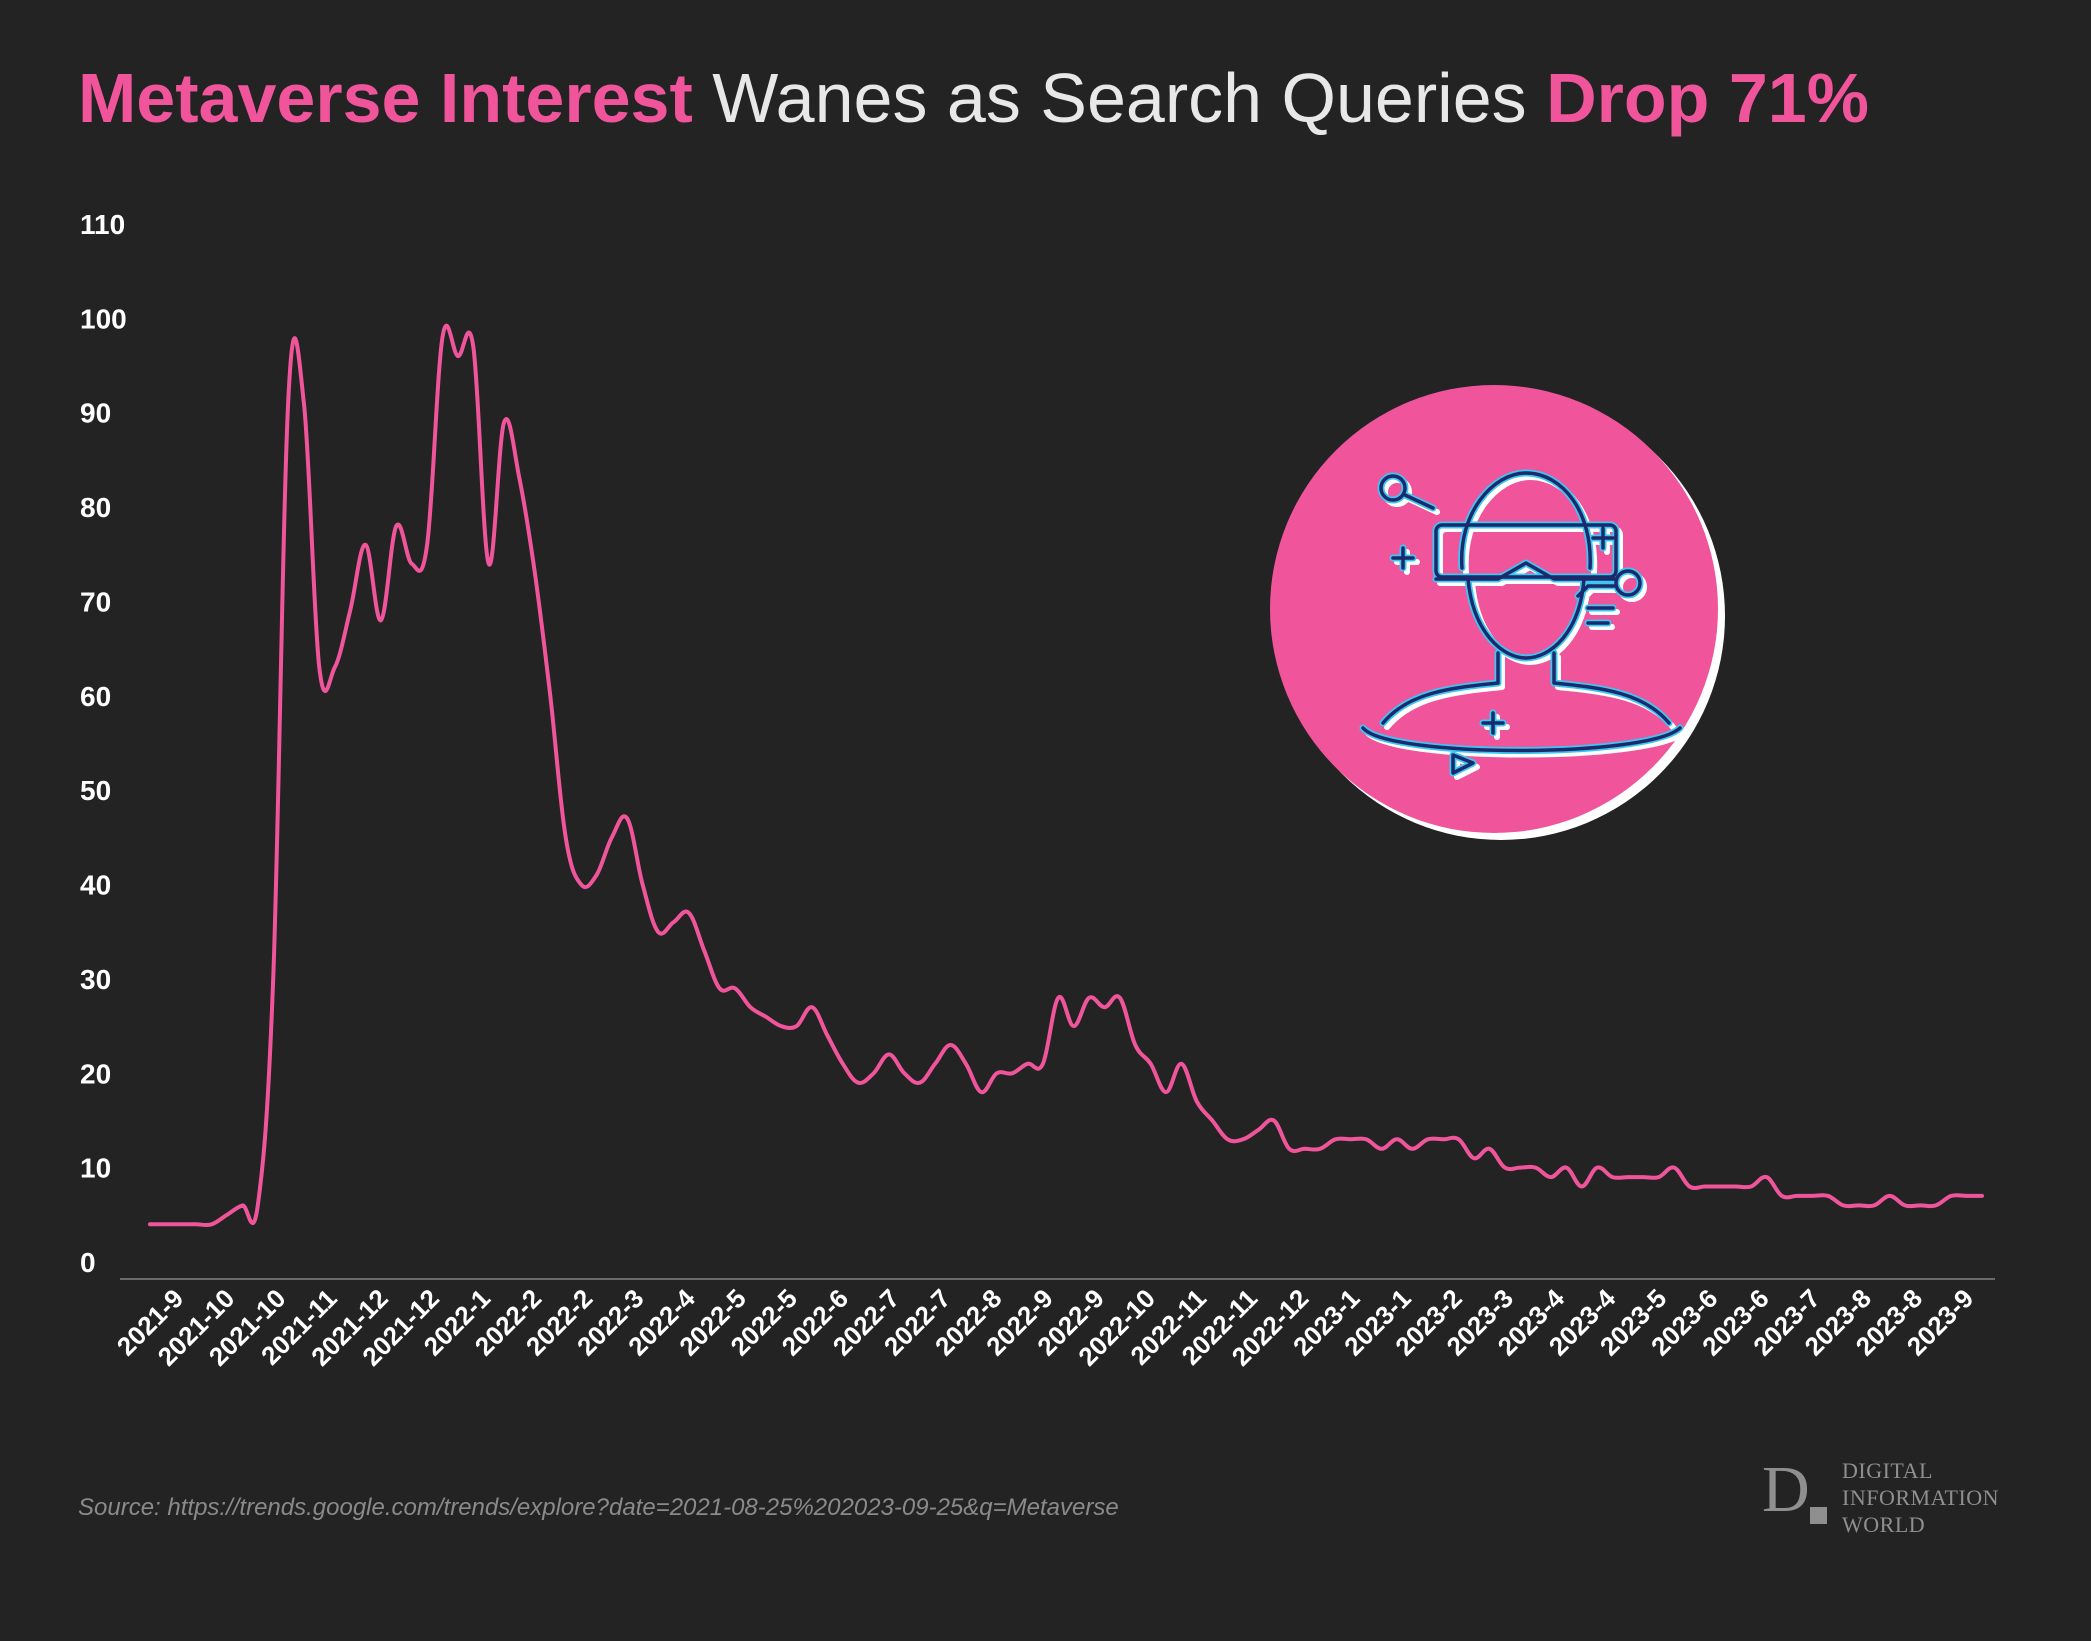 This screenshot has width=2091, height=1641. Describe the element at coordinates (1818, 1515) in the screenshot. I see `logo-square` at that location.